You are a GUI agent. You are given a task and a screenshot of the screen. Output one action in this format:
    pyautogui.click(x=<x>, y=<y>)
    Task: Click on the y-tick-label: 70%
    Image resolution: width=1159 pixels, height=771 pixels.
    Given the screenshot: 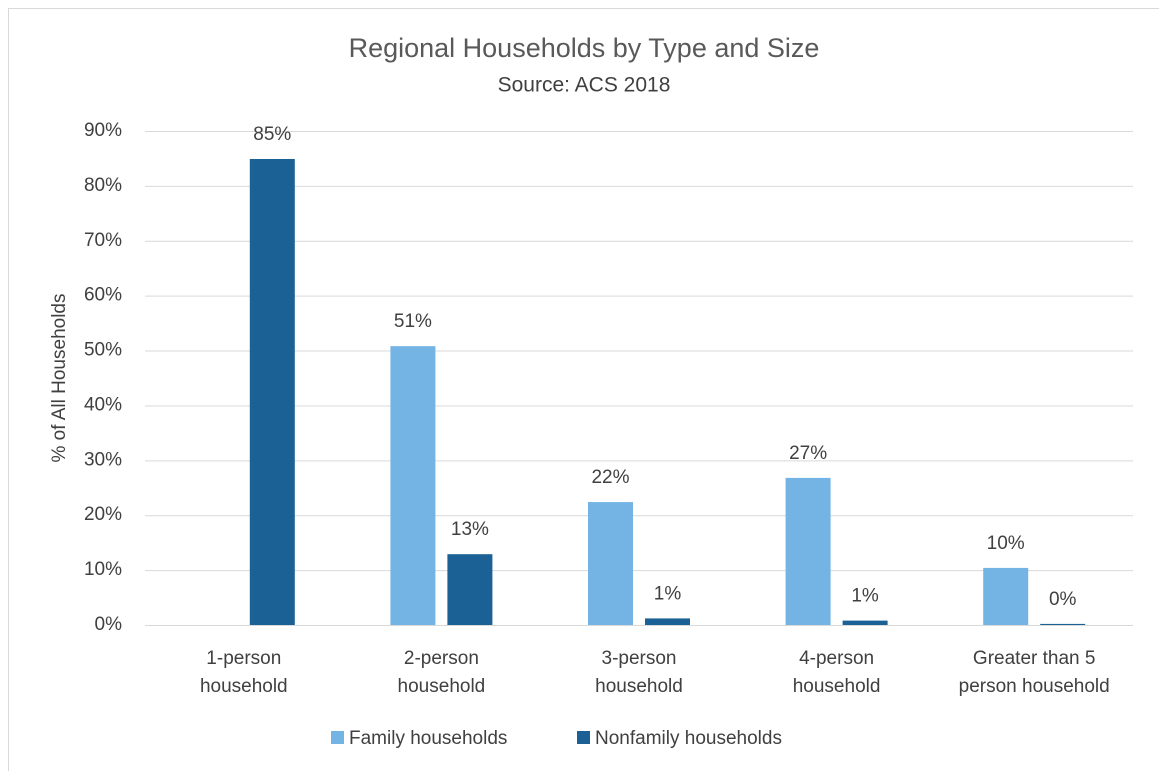 What is the action you would take?
    pyautogui.click(x=103, y=240)
    